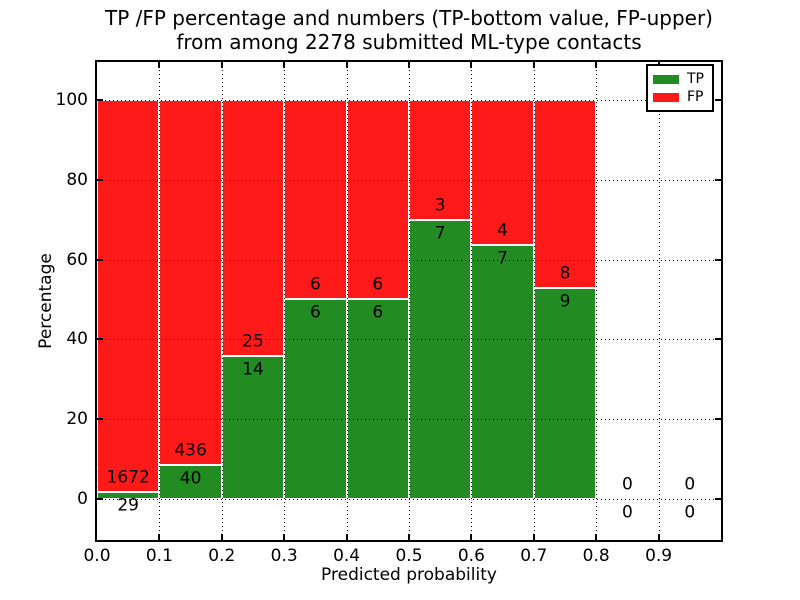 This screenshot has width=800, height=600. What do you see at coordinates (190, 450) in the screenshot?
I see `fp-count-label: 436` at bounding box center [190, 450].